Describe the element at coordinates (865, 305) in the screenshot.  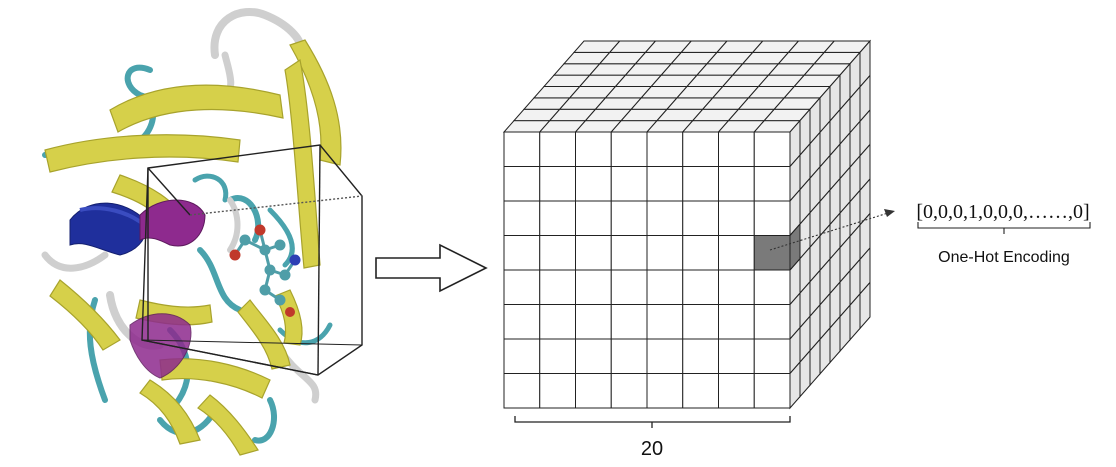
I see `voxel-side-cell` at that location.